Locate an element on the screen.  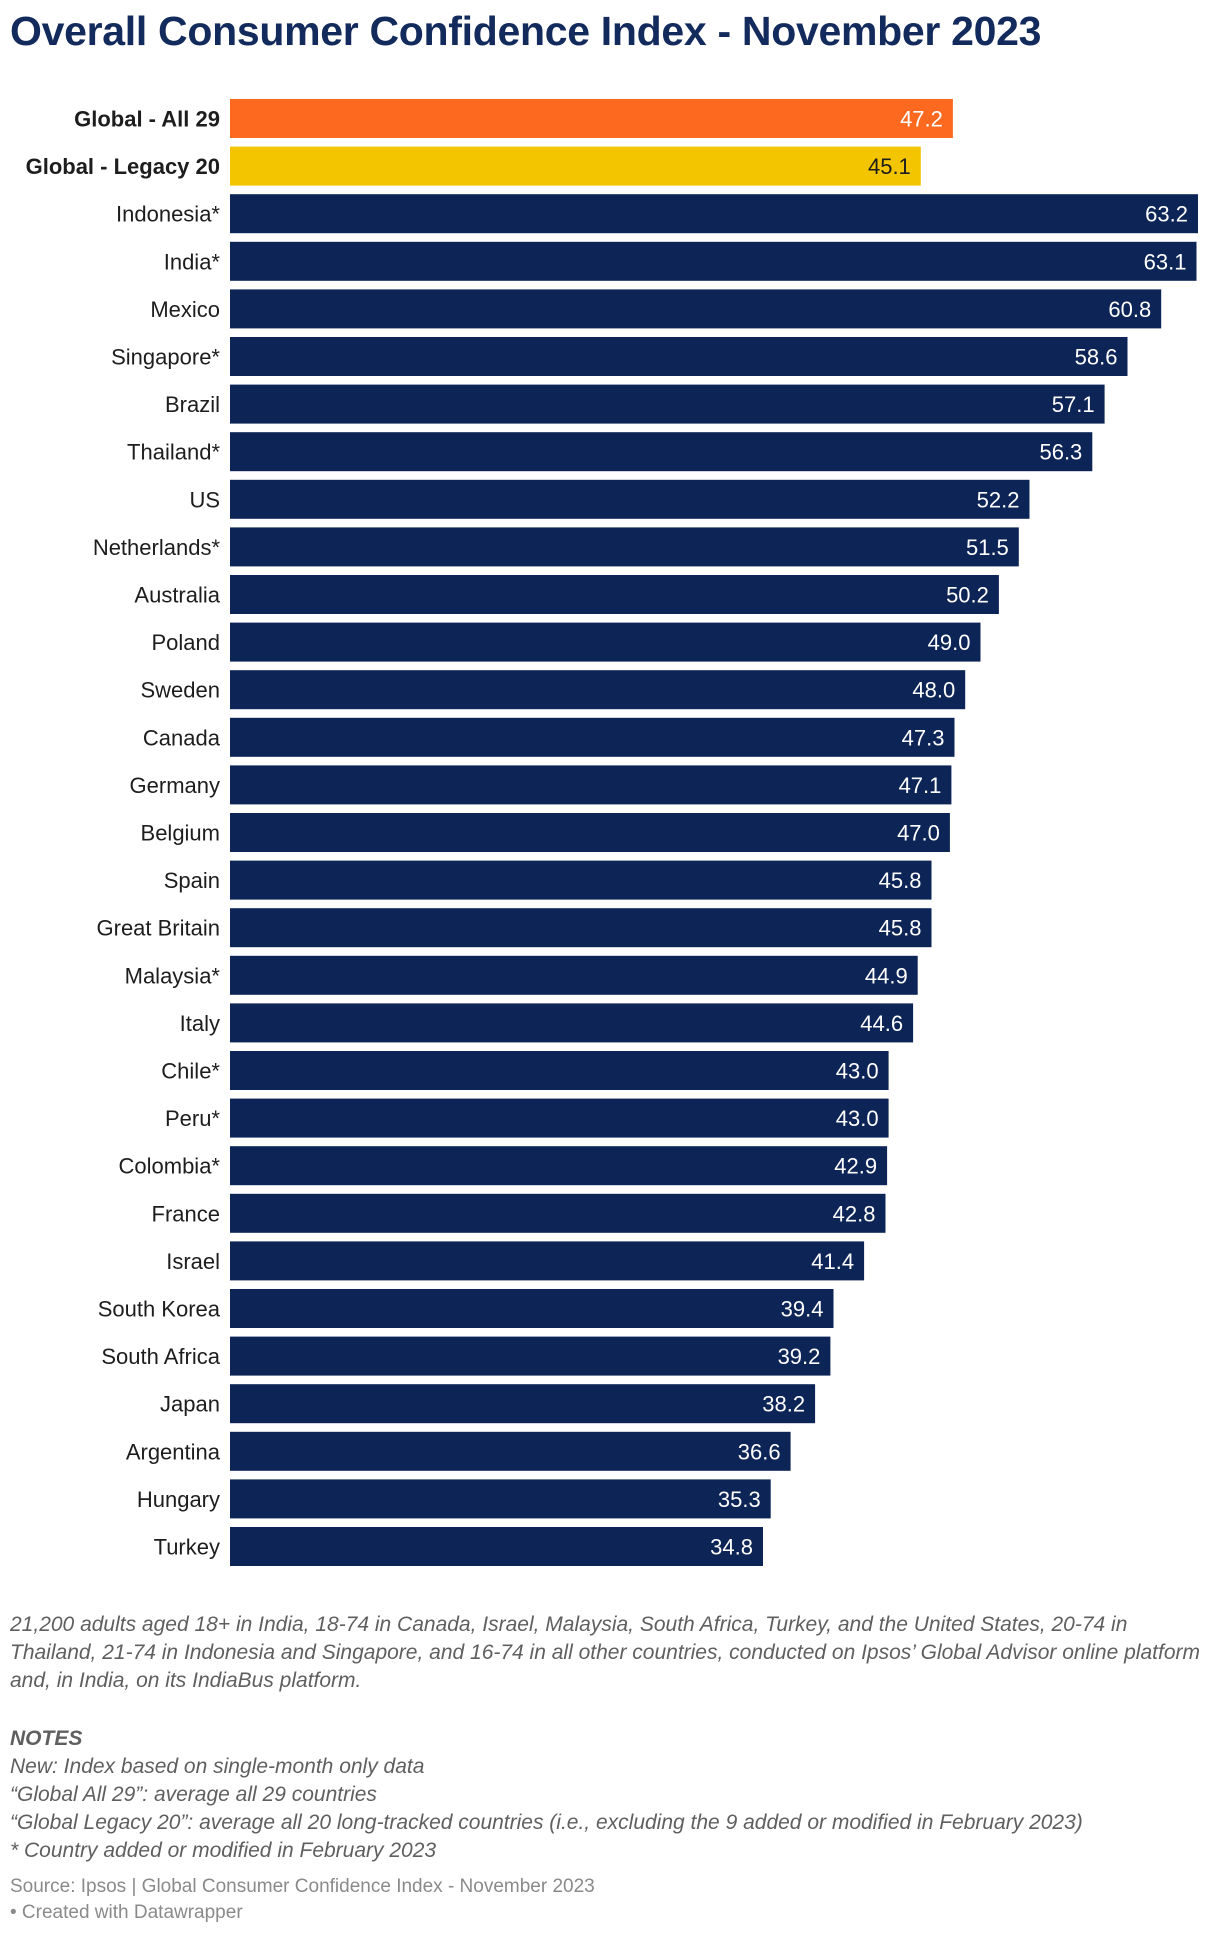
category-label: Global - Legacy 20 is located at coordinates (123, 166).